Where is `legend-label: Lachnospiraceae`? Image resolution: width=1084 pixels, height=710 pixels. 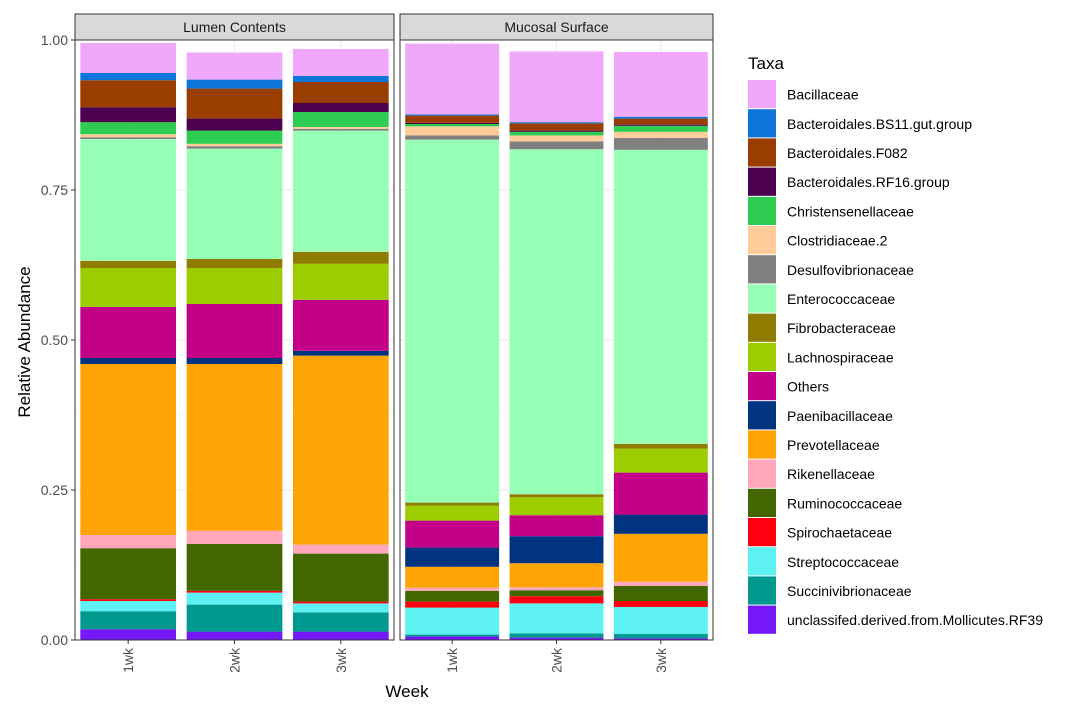 legend-label: Lachnospiraceae is located at coordinates (840, 357).